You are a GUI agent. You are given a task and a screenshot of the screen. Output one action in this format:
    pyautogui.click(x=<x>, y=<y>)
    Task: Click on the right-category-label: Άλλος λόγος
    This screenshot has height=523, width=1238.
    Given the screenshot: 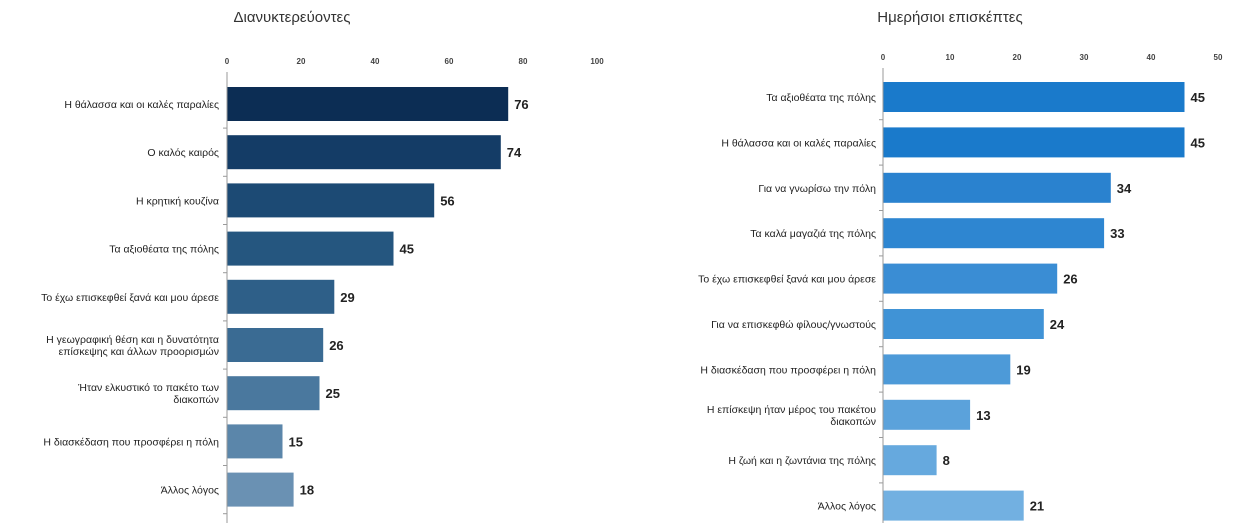 What is the action you would take?
    pyautogui.click(x=847, y=507)
    